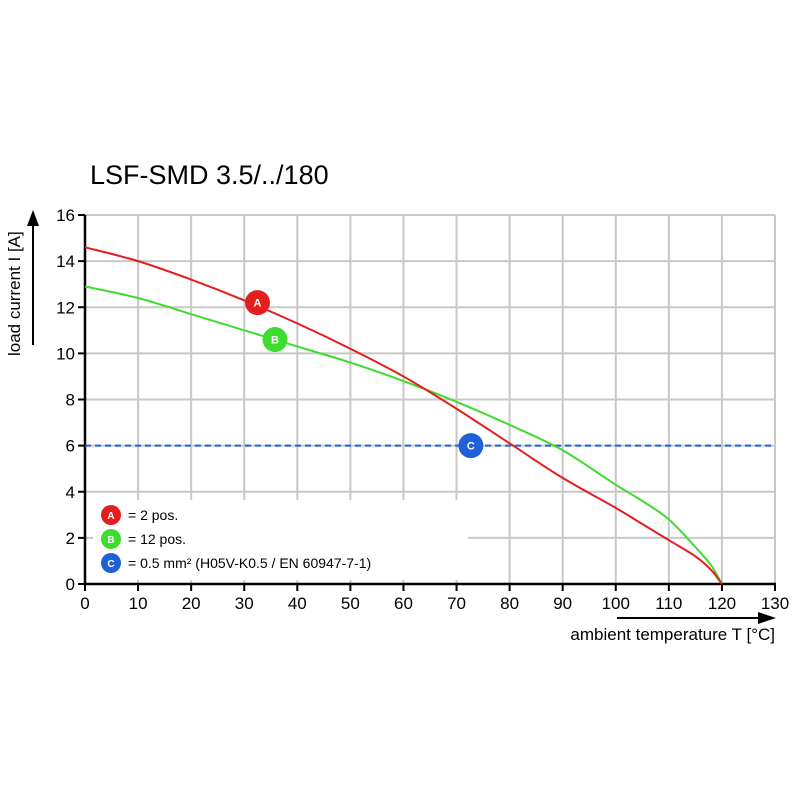 This screenshot has width=800, height=800. I want to click on legend-text: = 2 pos., so click(153, 515).